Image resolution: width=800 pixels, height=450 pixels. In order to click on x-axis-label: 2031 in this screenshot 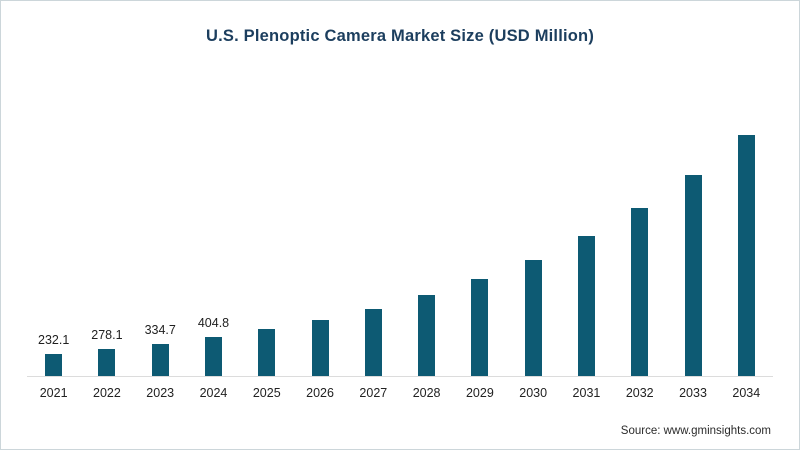, I will do `click(586, 393)`.